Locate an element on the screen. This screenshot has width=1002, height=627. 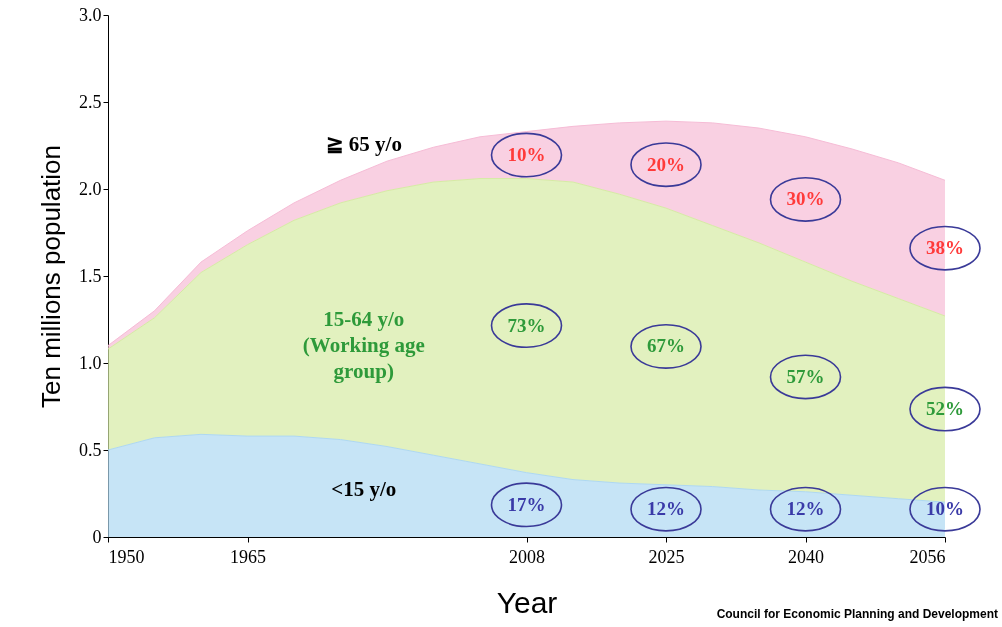
x-axis-title: Year is located at coordinates (527, 602).